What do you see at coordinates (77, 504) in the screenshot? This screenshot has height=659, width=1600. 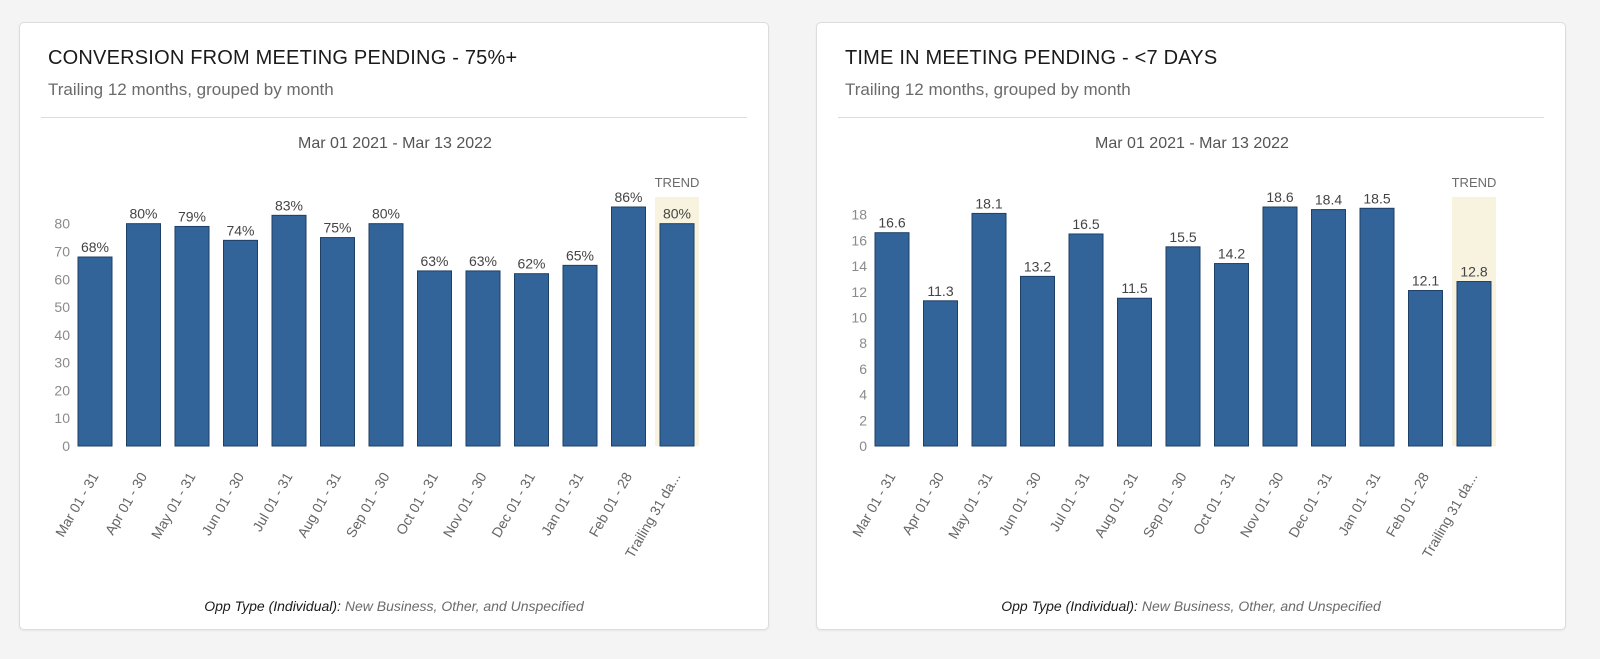 I see `x-tick-label: Mar 01 - 31` at bounding box center [77, 504].